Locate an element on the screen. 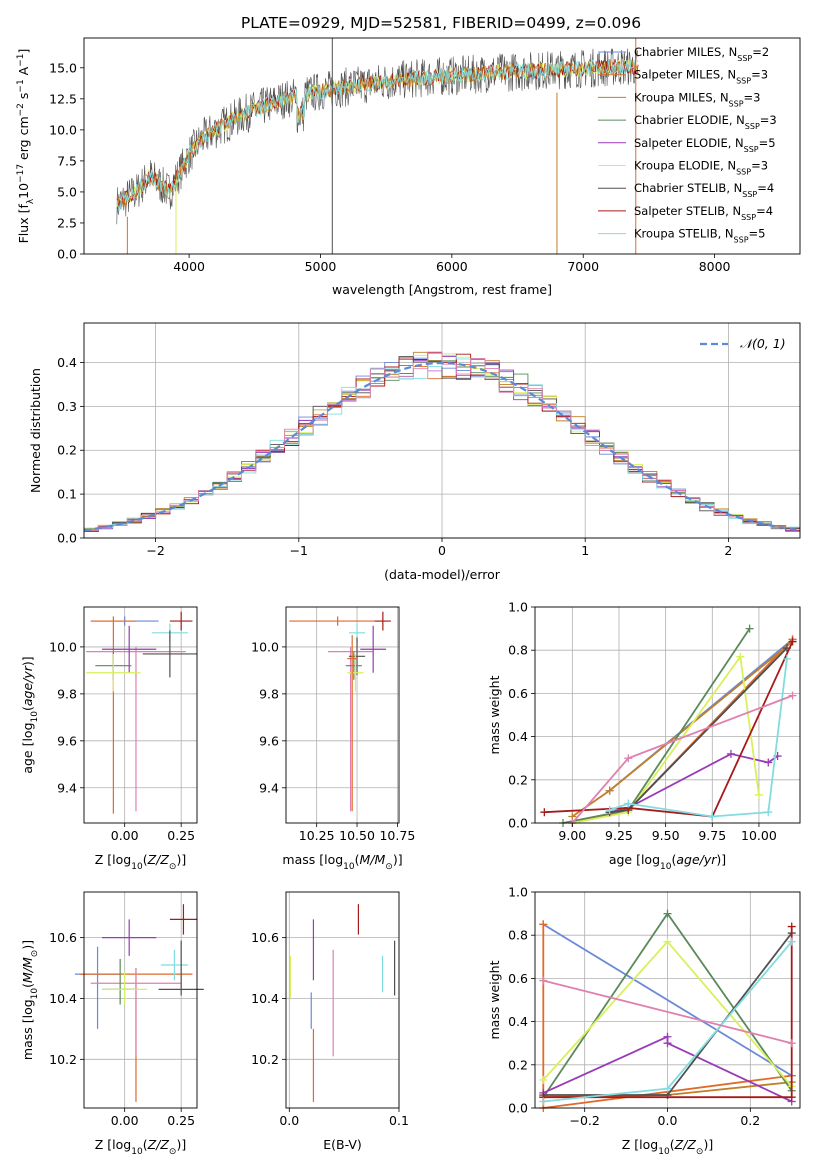 This screenshot has width=819, height=1170. x-axis-label: Z [log10(Z/Z⊙)] is located at coordinates (667, 1147).